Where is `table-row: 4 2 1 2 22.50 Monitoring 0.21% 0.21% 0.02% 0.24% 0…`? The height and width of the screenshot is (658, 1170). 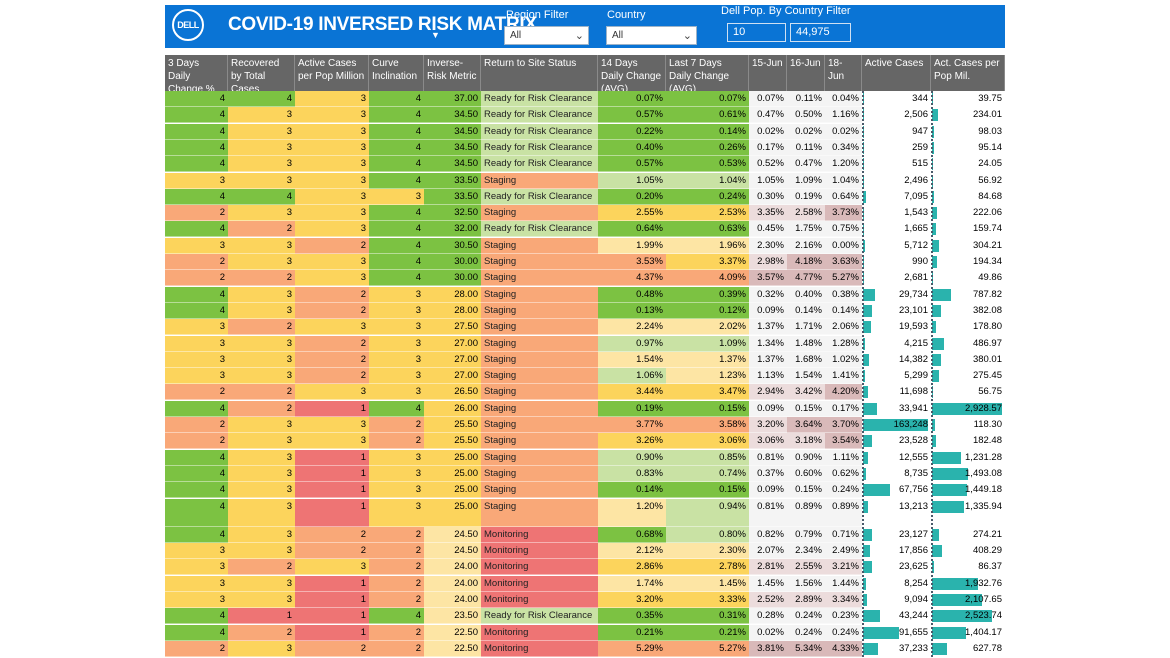 table-row: 4 2 1 2 22.50 Monitoring 0.21% 0.21% 0.02% 0.24% 0… is located at coordinates (585, 632).